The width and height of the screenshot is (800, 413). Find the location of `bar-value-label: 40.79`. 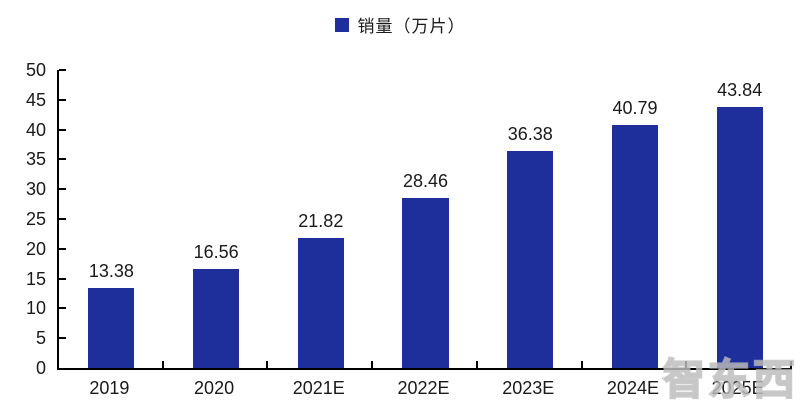

bar-value-label: 40.79 is located at coordinates (635, 107).